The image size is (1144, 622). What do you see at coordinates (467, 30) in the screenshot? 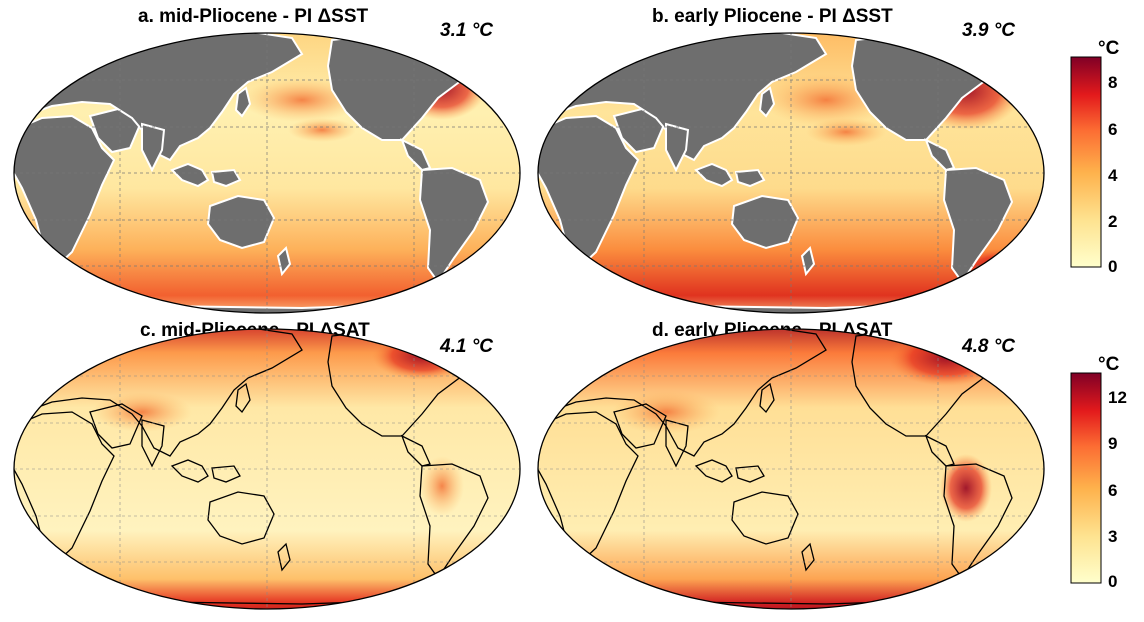
I see `panel-a-mean: 3.1 °C` at bounding box center [467, 30].